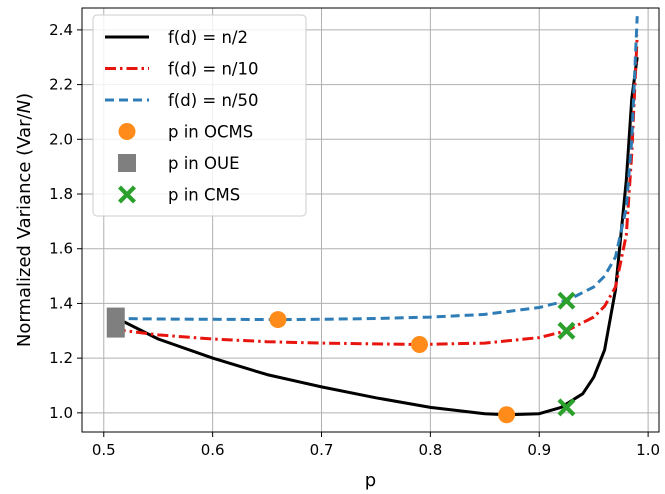 The image size is (665, 494). What do you see at coordinates (213, 69) in the screenshot?
I see `legend-label: f(d) = n/10` at bounding box center [213, 69].